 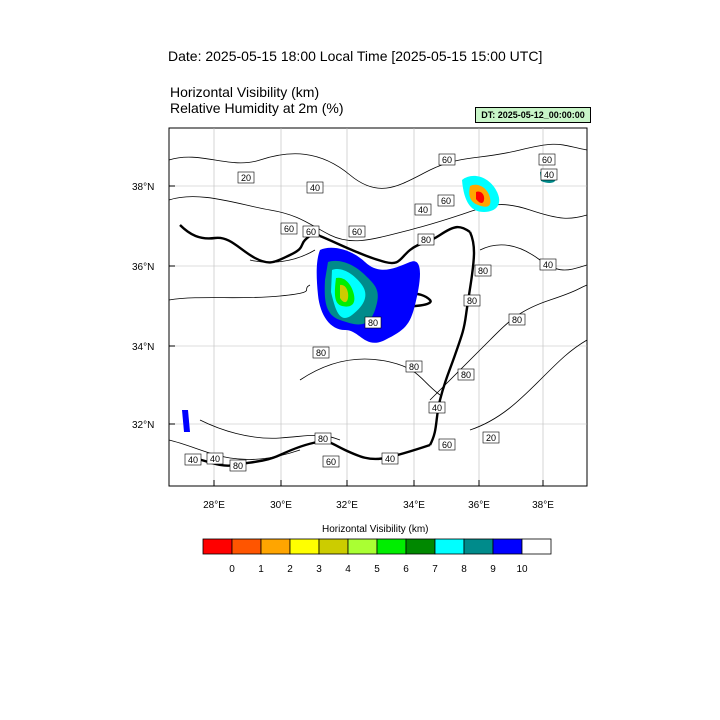 I want to click on init-time-badge: DT: 2025-05-12_00:00:00, so click(x=533, y=115).